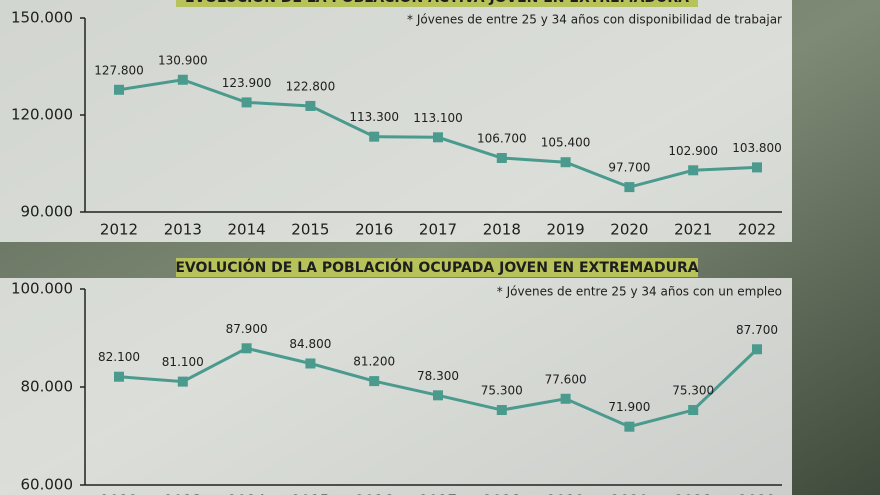  I want to click on value-label: 113.100, so click(438, 118).